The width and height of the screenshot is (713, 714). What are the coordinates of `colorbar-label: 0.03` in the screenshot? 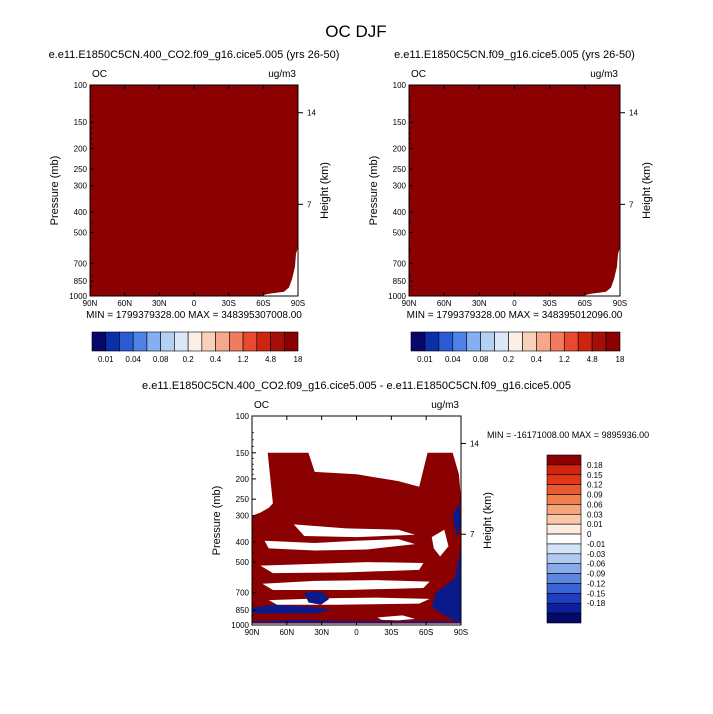 It's located at (595, 514).